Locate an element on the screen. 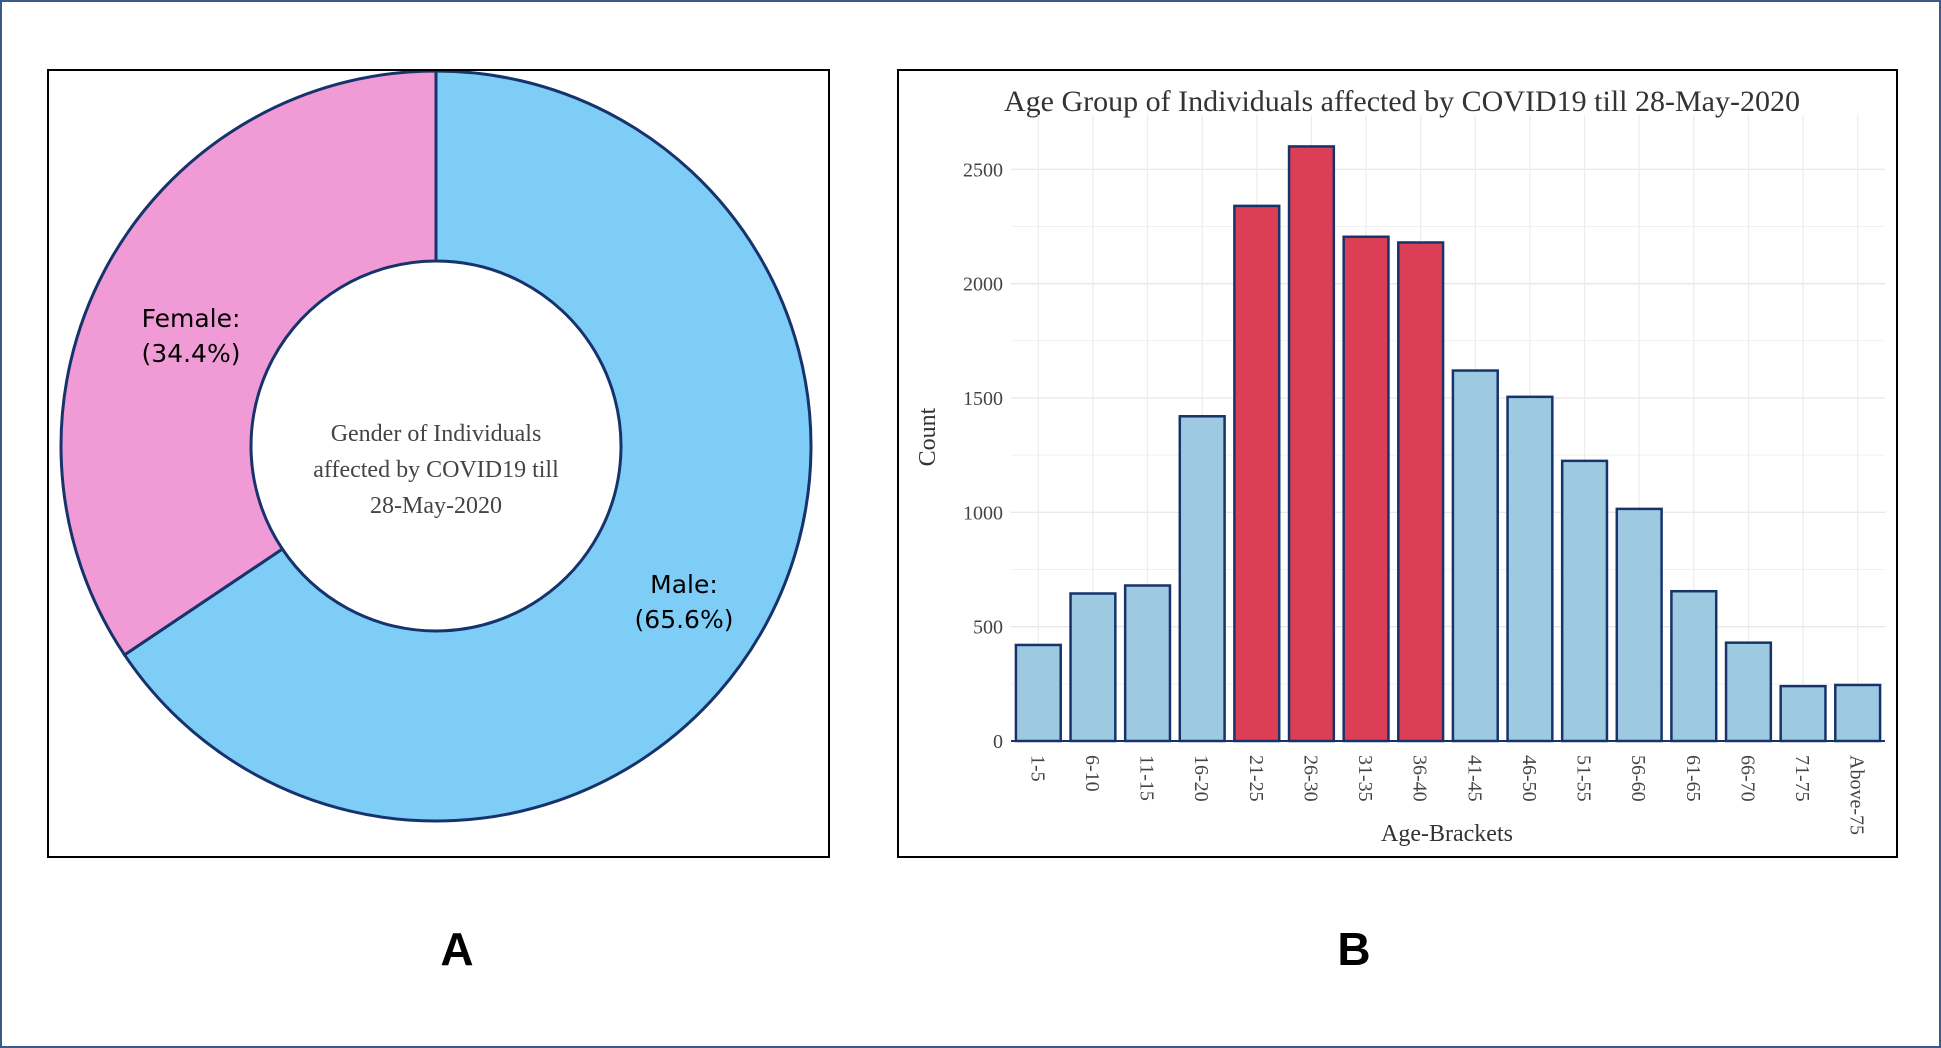 This screenshot has height=1048, width=1941. x-tick-label: 11-15 is located at coordinates (1147, 778).